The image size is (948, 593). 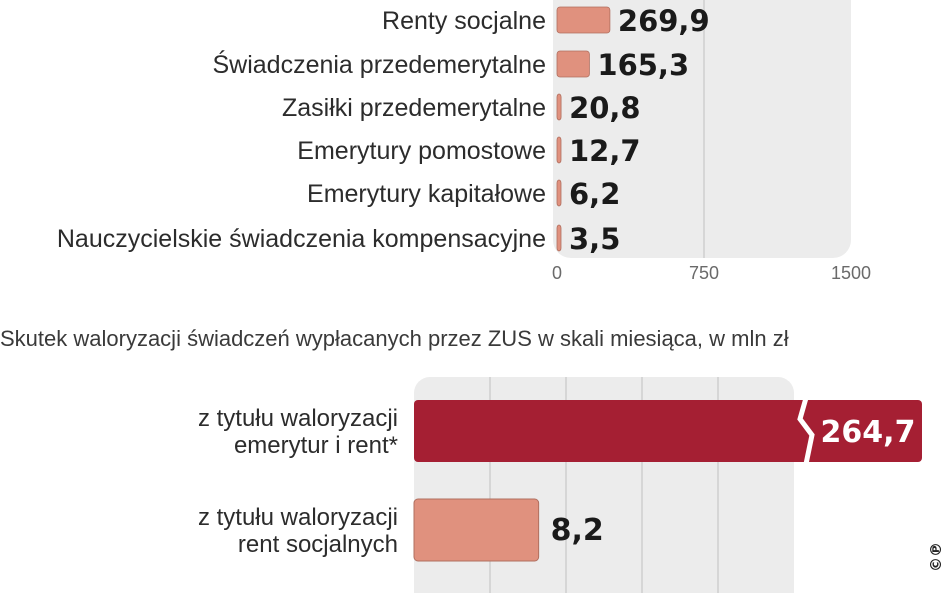 What do you see at coordinates (639, 130) in the screenshot?
I see `chart1-values: 269,9 165,3 20,8 12,7 6,2 3,5` at bounding box center [639, 130].